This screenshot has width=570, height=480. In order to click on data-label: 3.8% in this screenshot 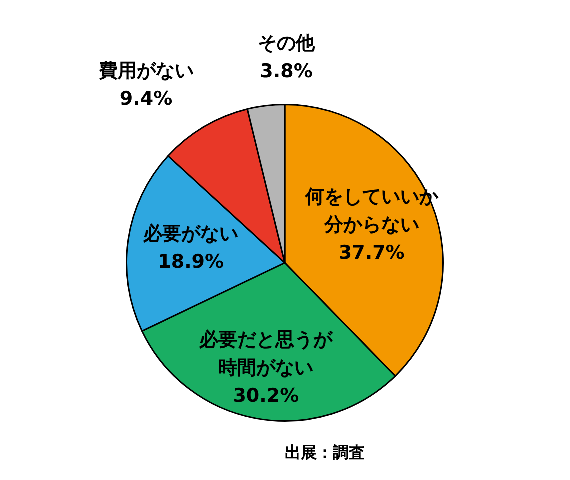, I will do `click(286, 71)`.